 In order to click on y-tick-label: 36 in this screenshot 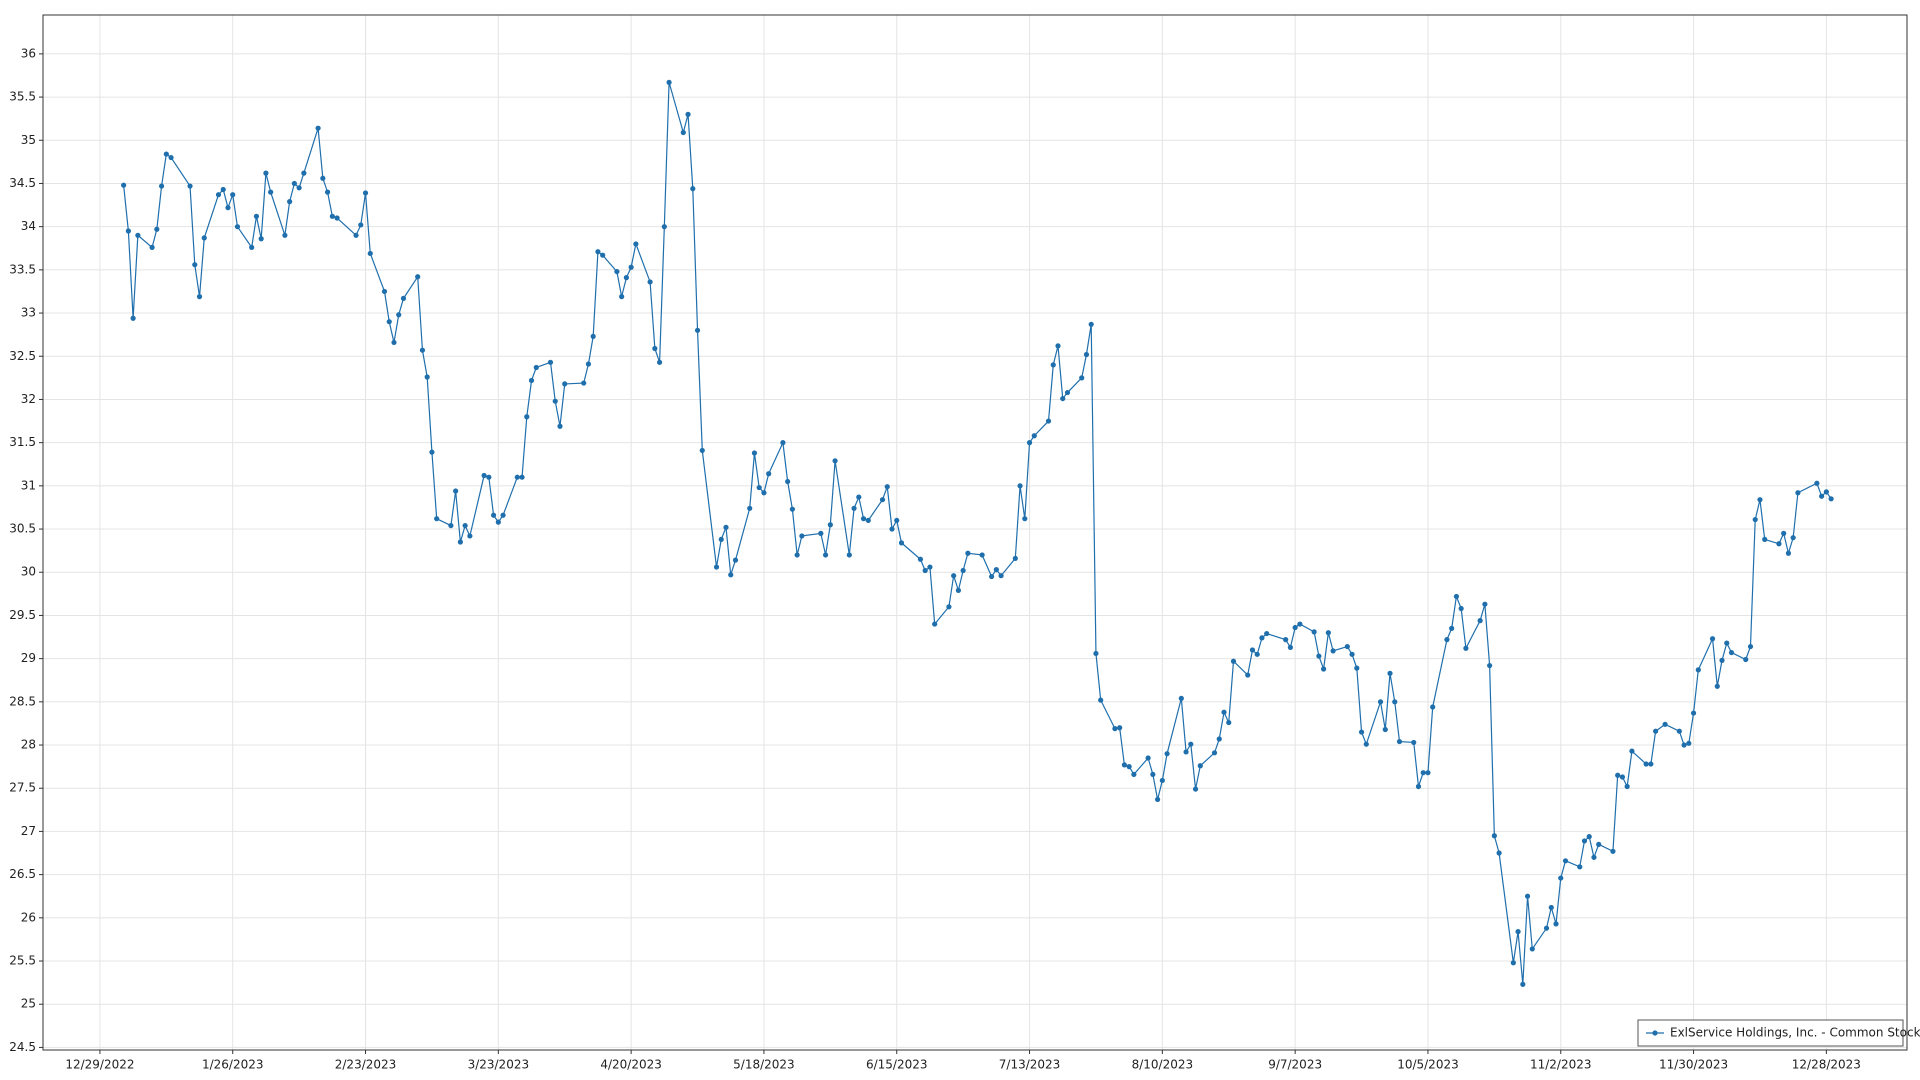, I will do `click(28, 53)`.